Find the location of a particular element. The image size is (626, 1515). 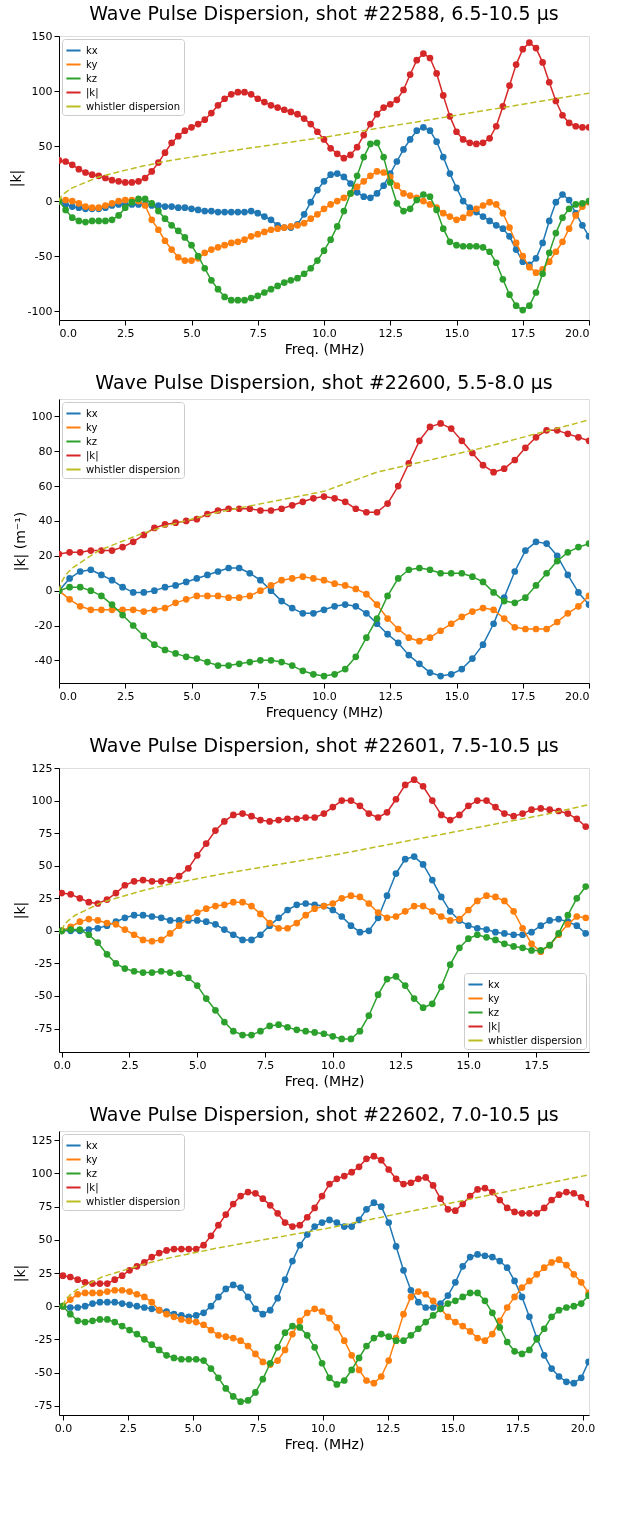

x-tick-label: 20.0 is located at coordinates (577, 333).